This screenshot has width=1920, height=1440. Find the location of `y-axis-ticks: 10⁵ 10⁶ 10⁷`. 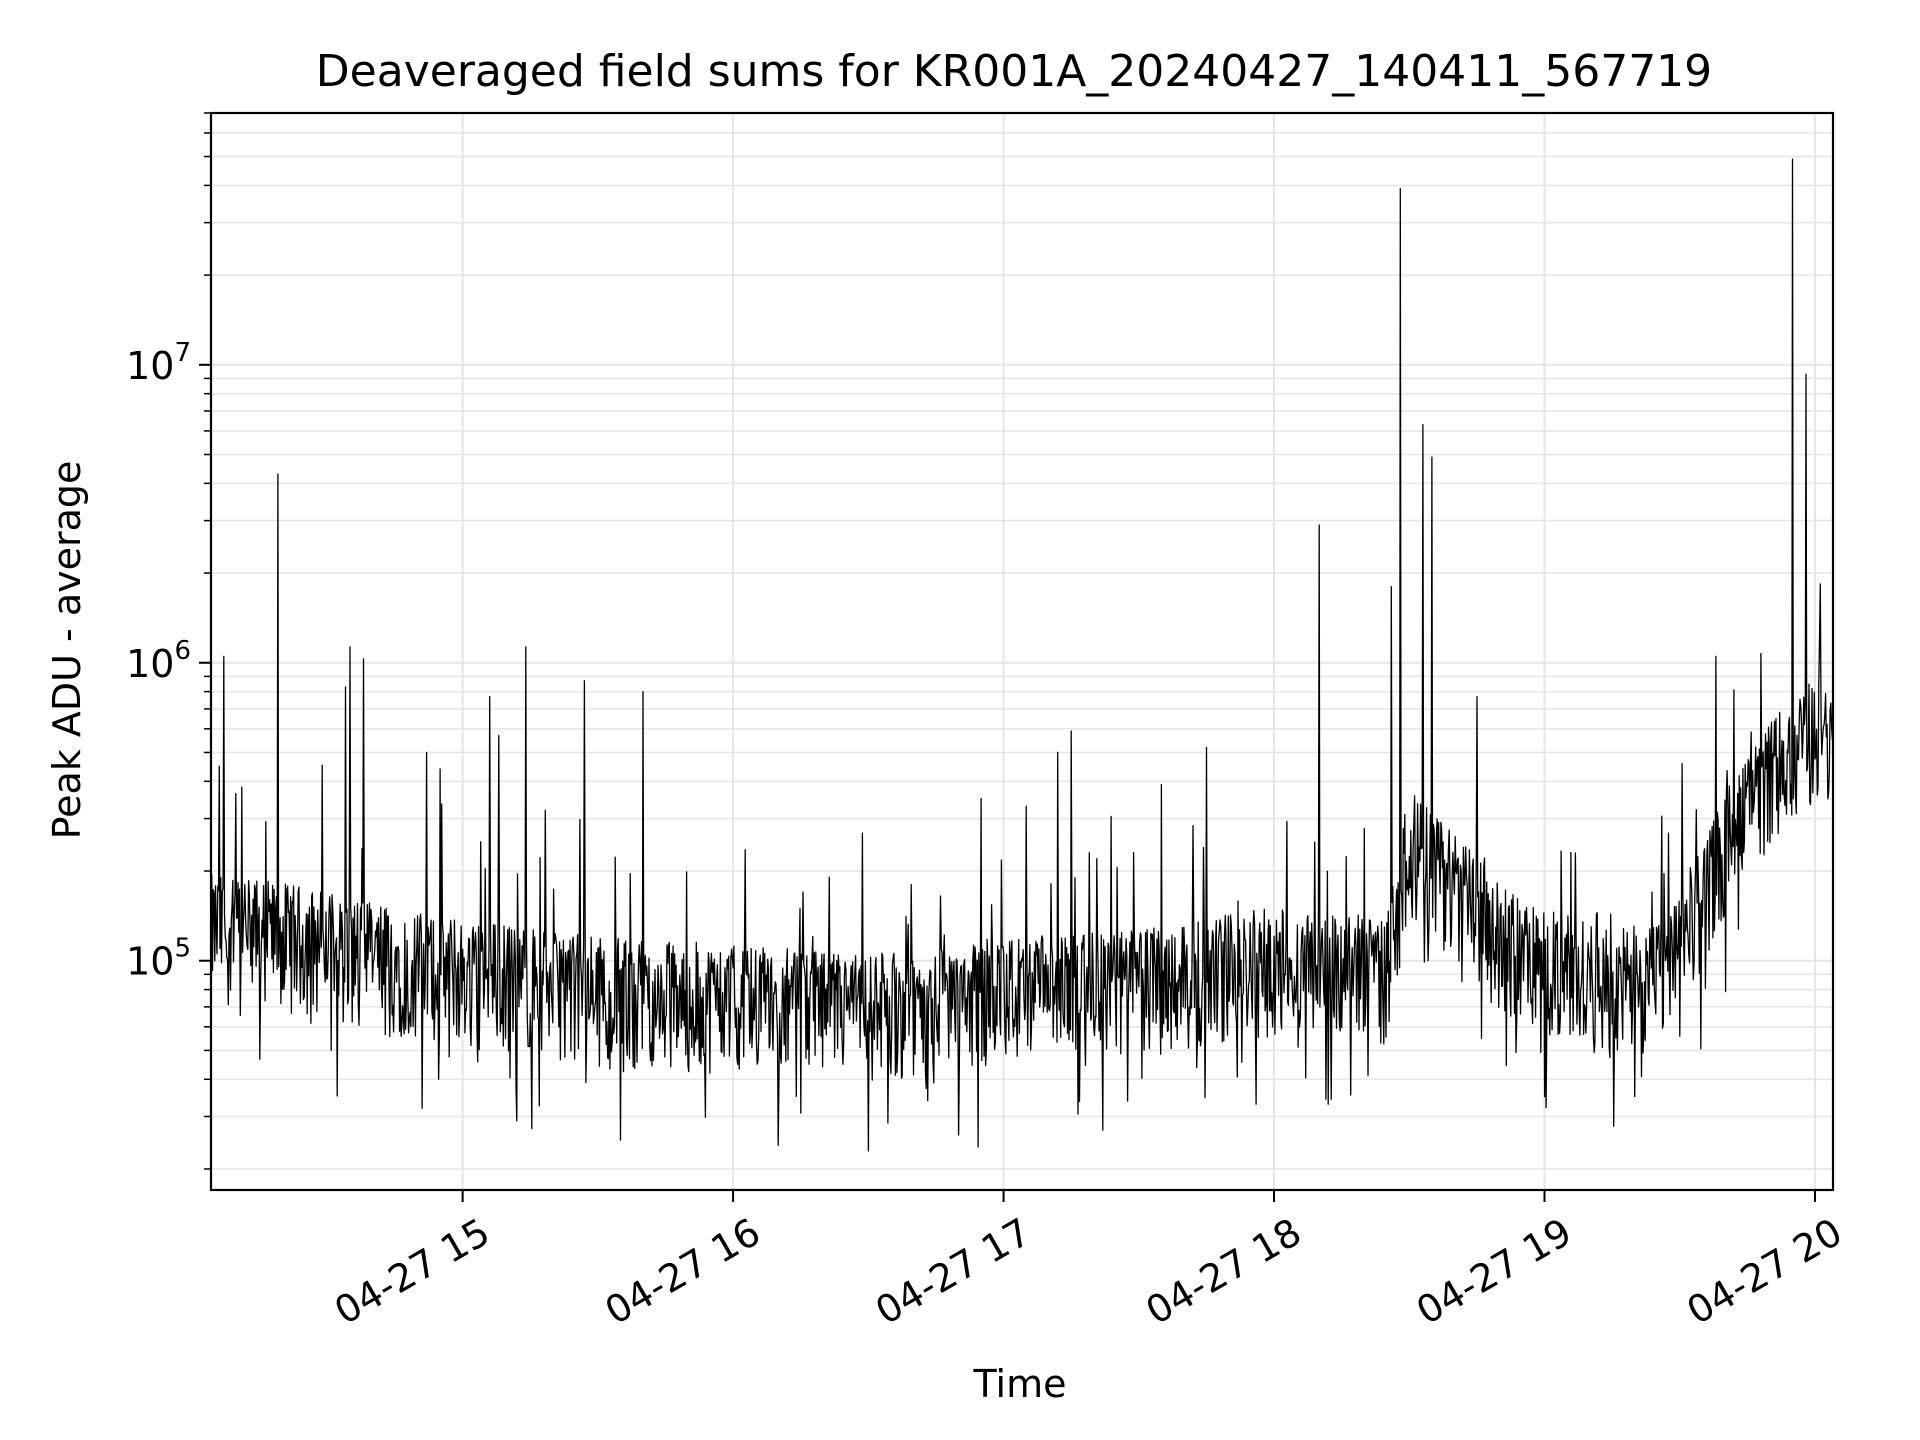

y-axis-ticks: 10⁵ 10⁶ 10⁷ is located at coordinates (168, 641).